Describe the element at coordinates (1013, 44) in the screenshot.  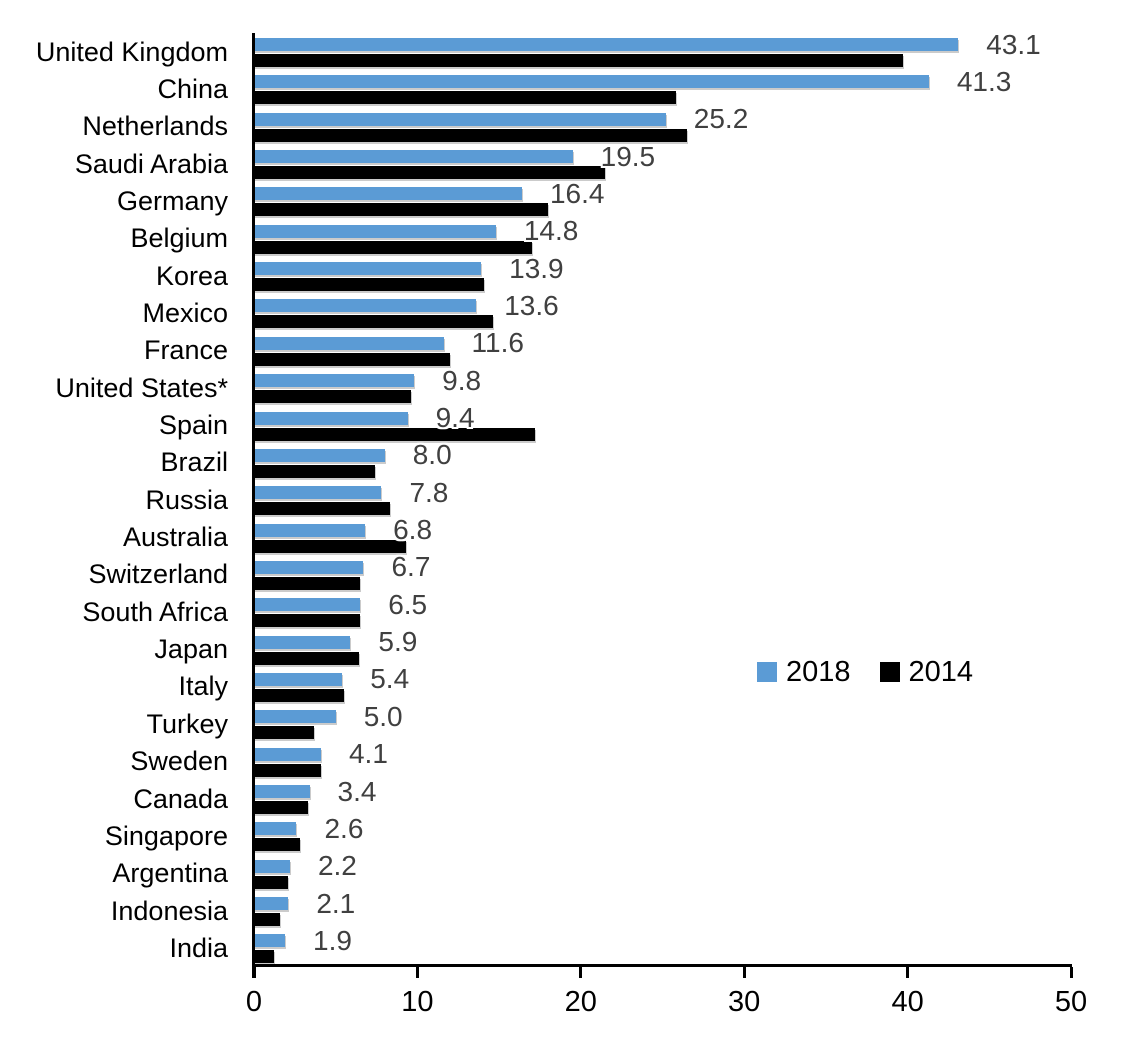
I see `value-label: 43.1` at that location.